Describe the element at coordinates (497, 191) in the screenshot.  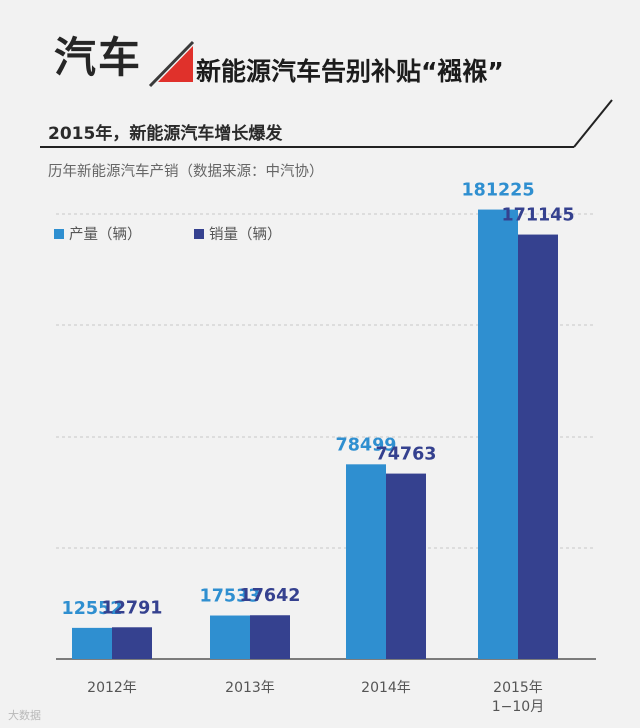
I see `data-label-production: 181225` at that location.